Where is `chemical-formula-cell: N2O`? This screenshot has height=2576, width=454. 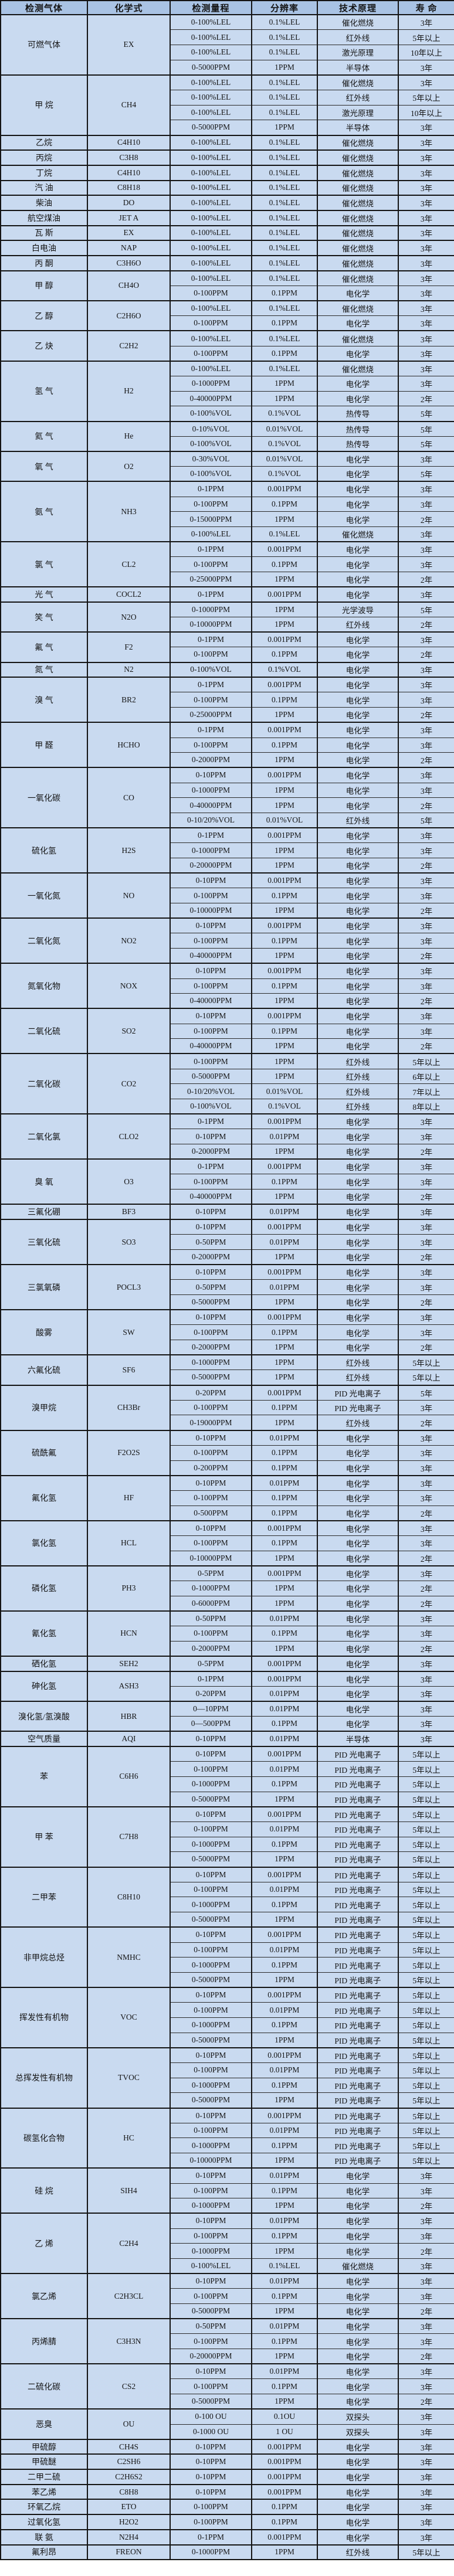
chemical-formula-cell: N2O is located at coordinates (128, 617).